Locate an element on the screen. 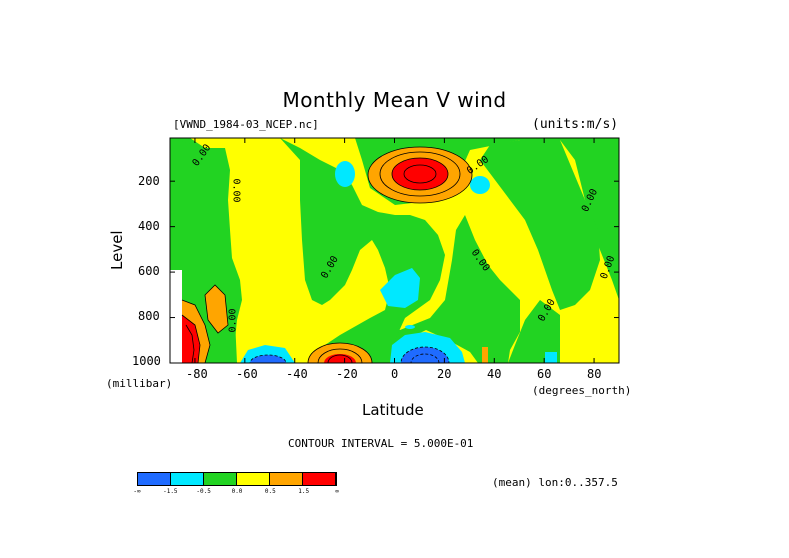  y-tick-label: 800 is located at coordinates (149, 316).